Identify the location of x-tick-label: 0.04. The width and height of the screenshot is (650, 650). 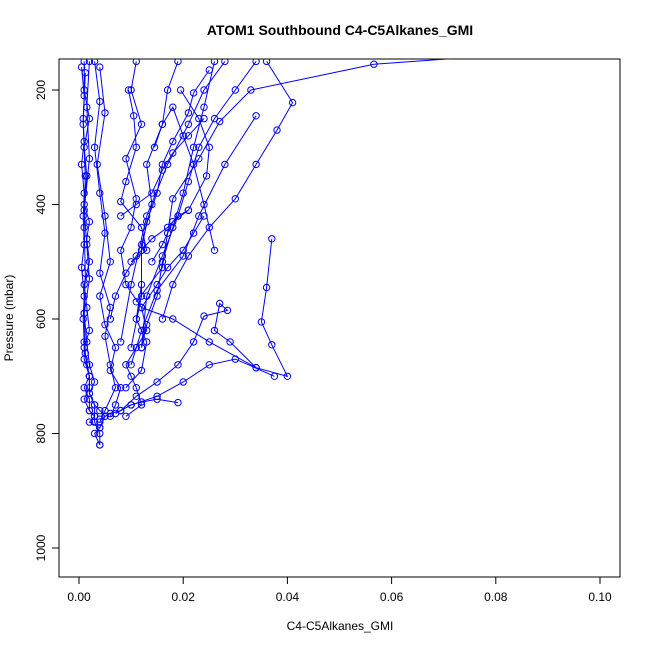
(288, 597).